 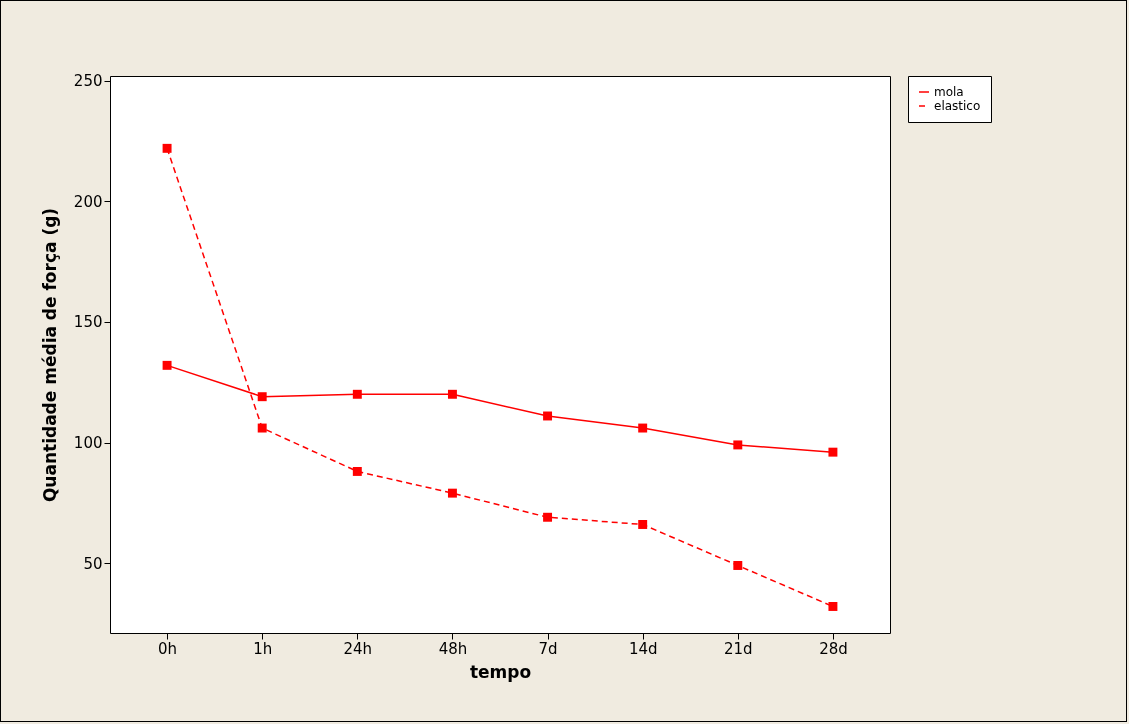 I want to click on y-tick-label: 50, so click(x=93, y=563).